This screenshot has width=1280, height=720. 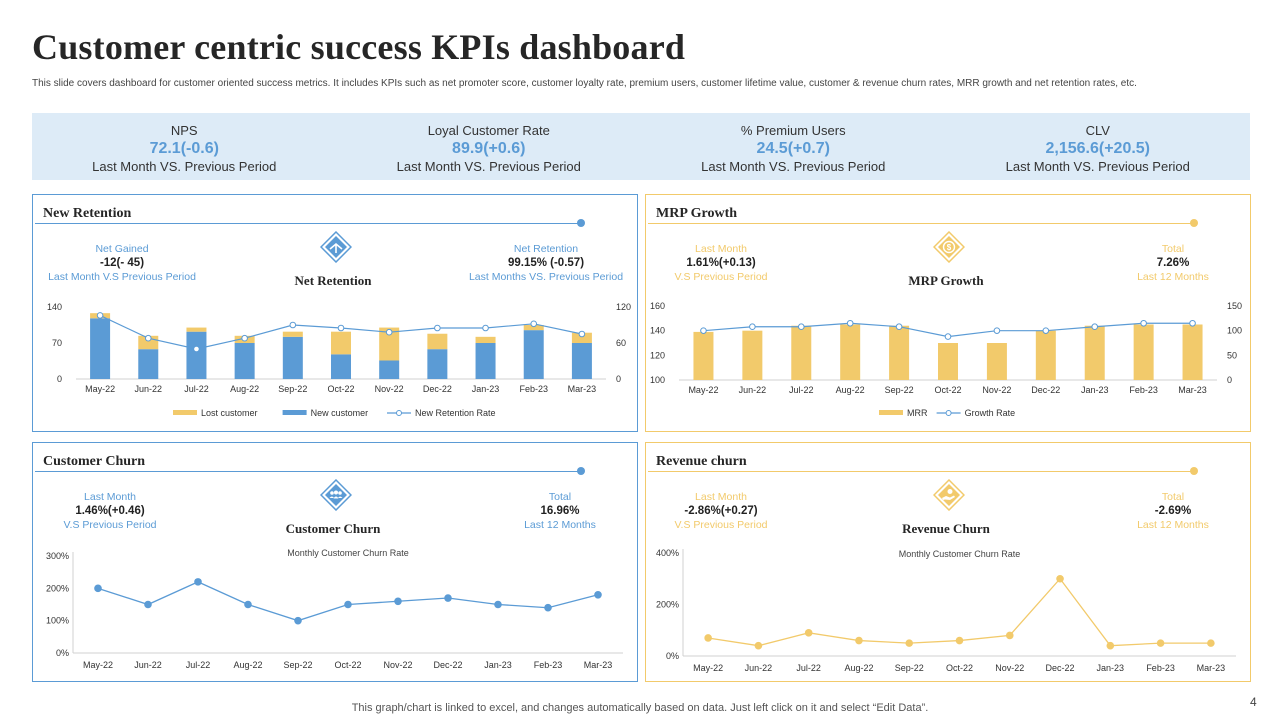 What do you see at coordinates (1173, 263) in the screenshot?
I see `stat-value: 7.26%` at bounding box center [1173, 263].